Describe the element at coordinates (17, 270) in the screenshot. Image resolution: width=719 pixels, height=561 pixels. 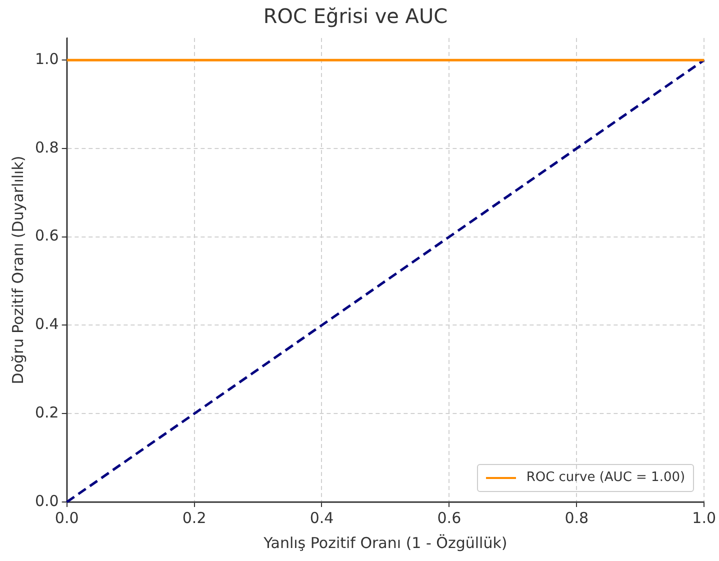
I see `y-axis-title: Doğru Pozitif Oranı (Duyarlılık)` at that location.